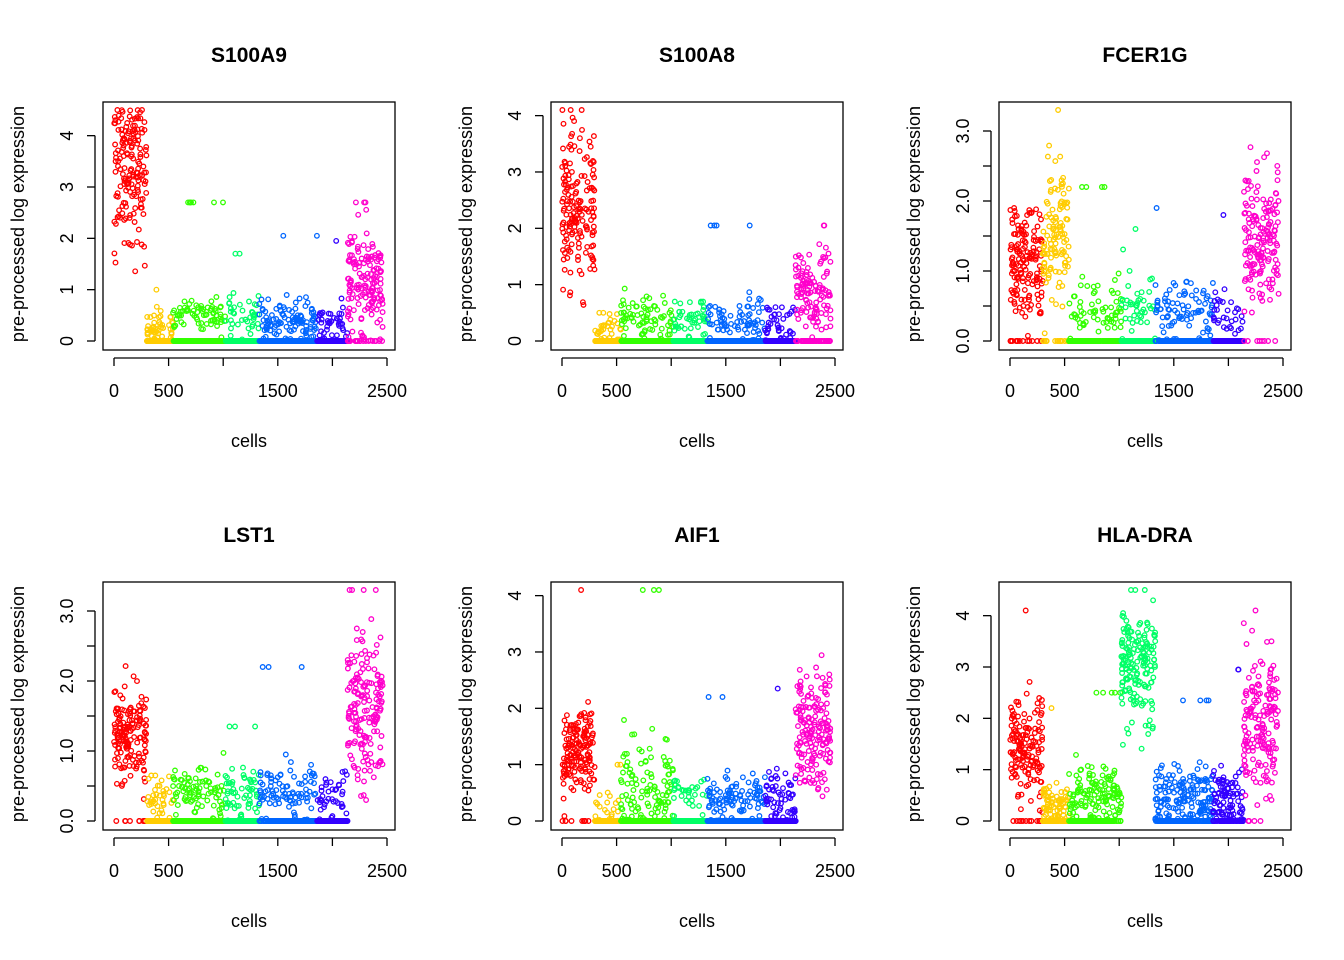 This screenshot has height=960, width=1344. Describe the element at coordinates (515, 228) in the screenshot. I see `y-tick-label: 2` at that location.